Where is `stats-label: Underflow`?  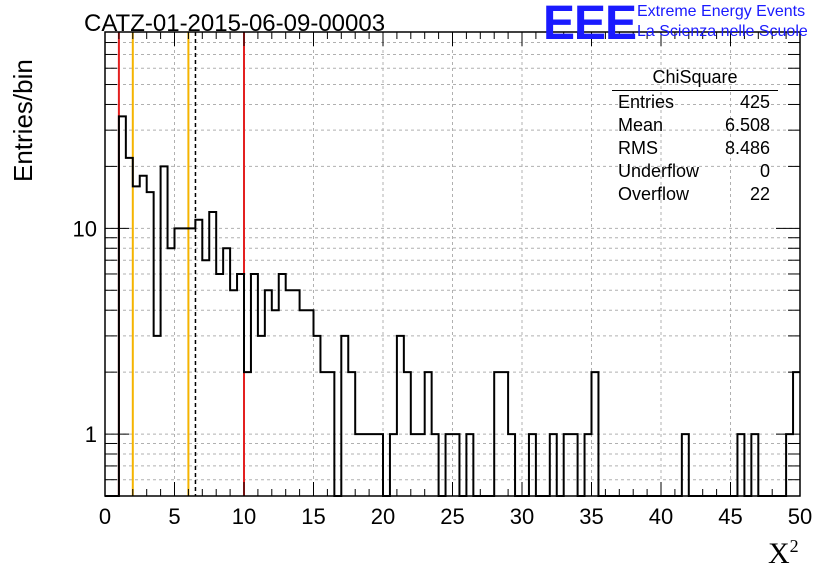 stats-label: Underflow is located at coordinates (659, 171).